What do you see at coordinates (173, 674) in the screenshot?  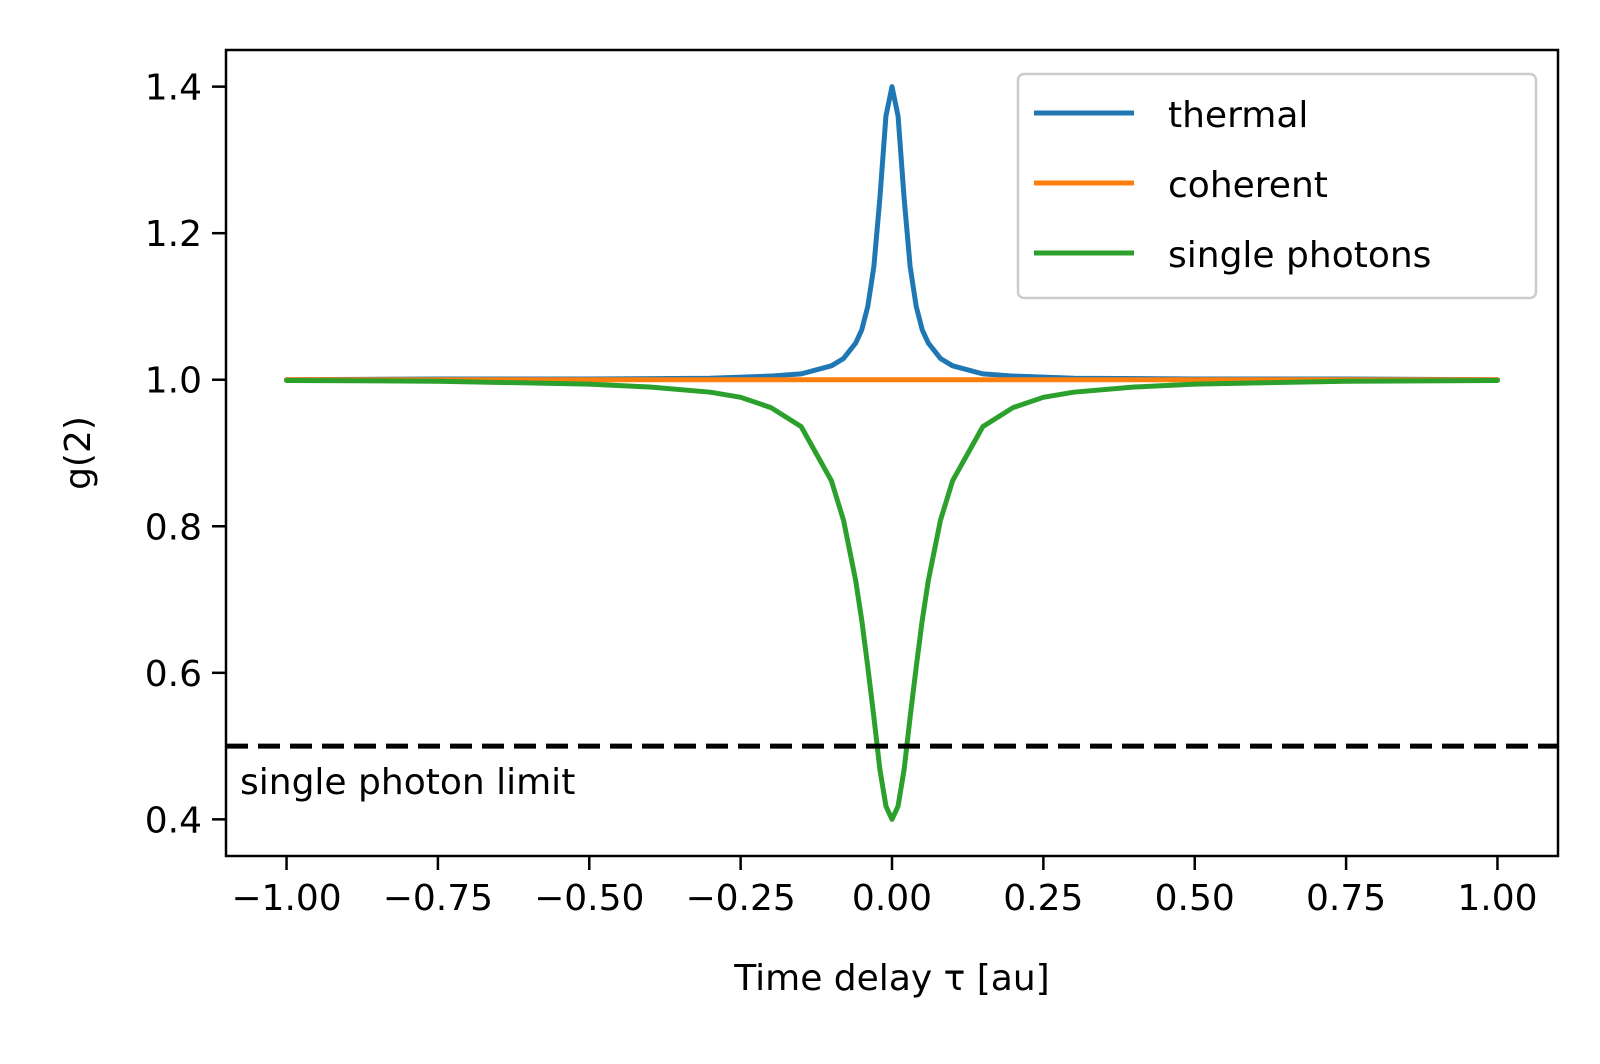 I see `y-tick-label: 0.6` at bounding box center [173, 674].